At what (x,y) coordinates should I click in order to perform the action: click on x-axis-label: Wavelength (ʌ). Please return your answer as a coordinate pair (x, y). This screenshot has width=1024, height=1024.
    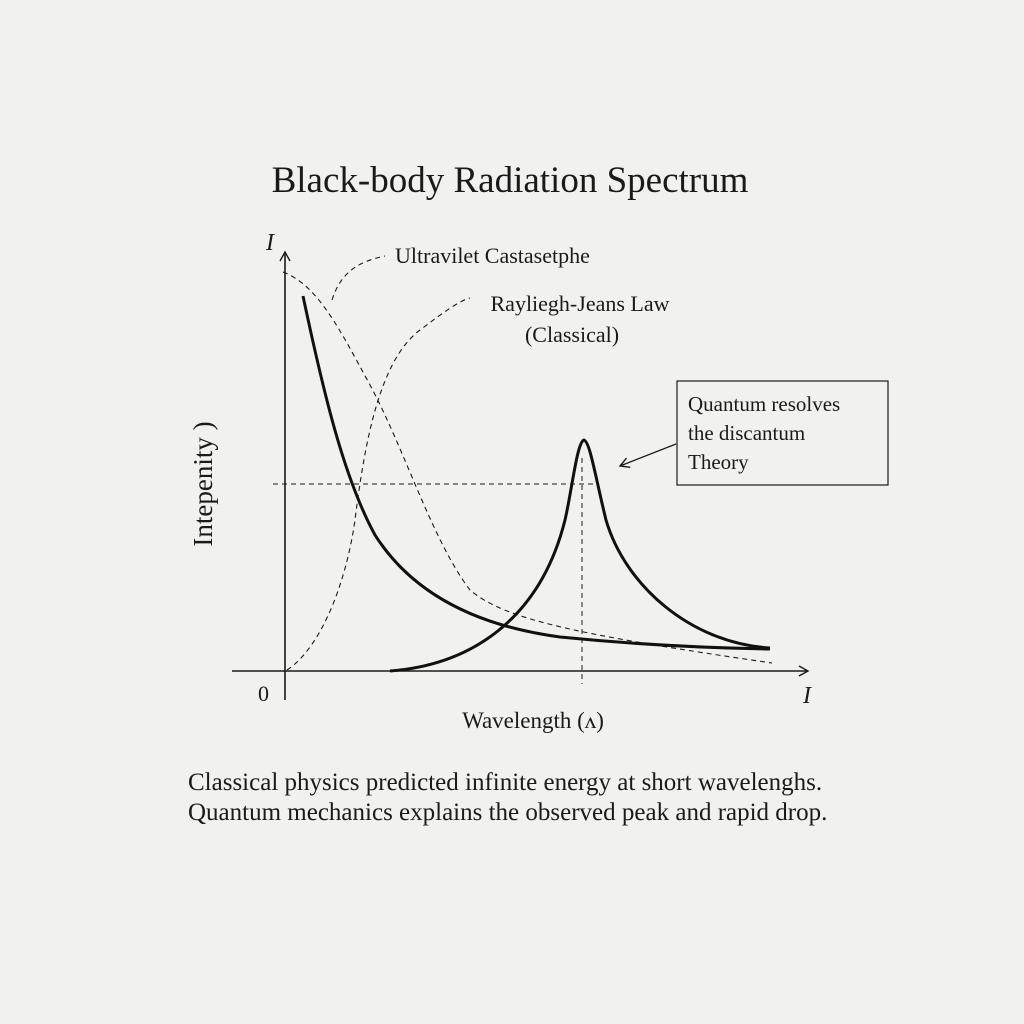
    Looking at the image, I should click on (533, 720).